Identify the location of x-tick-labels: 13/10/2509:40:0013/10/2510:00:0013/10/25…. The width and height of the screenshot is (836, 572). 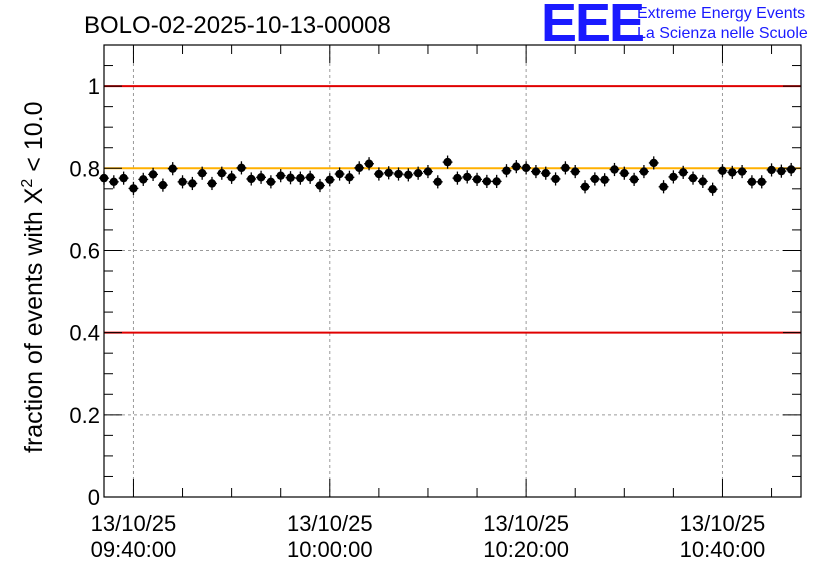
(428, 536).